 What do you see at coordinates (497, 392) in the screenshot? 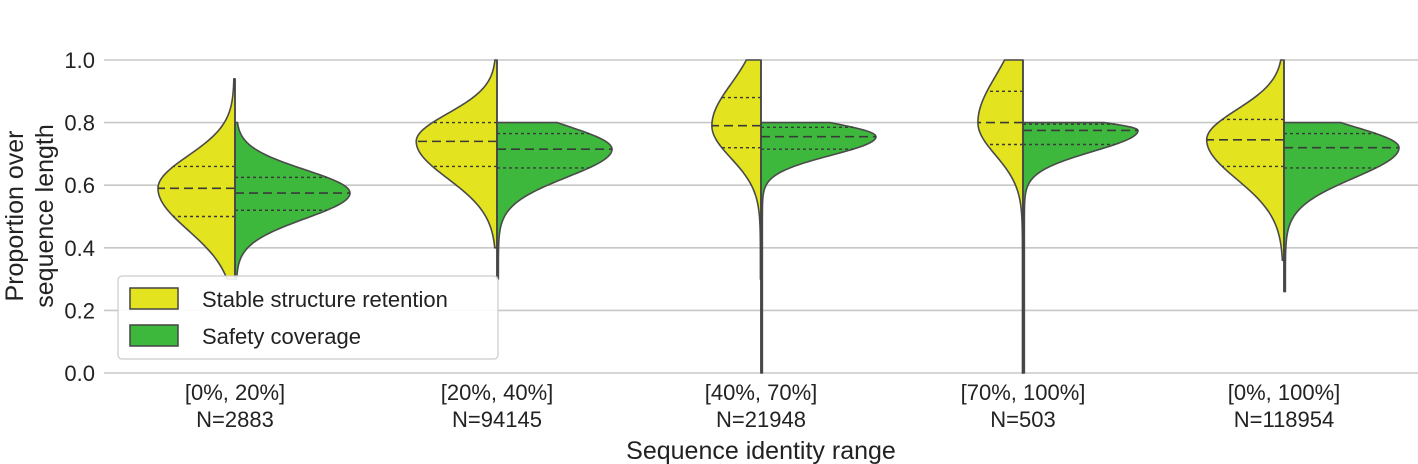
I see `x-tick-label-range-1: [20%, 40%]` at bounding box center [497, 392].